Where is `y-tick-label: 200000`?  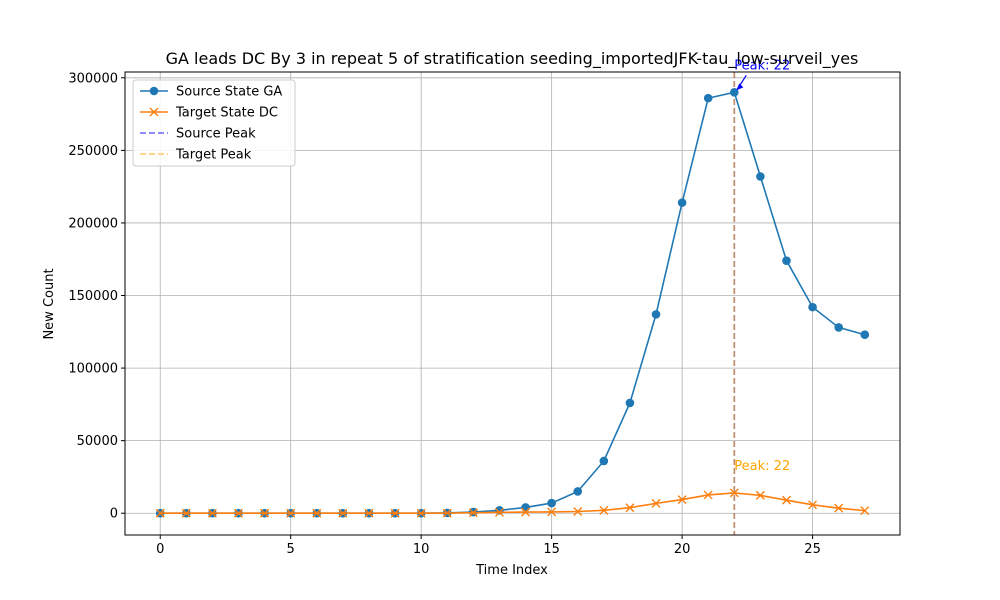
y-tick-label: 200000 is located at coordinates (93, 223).